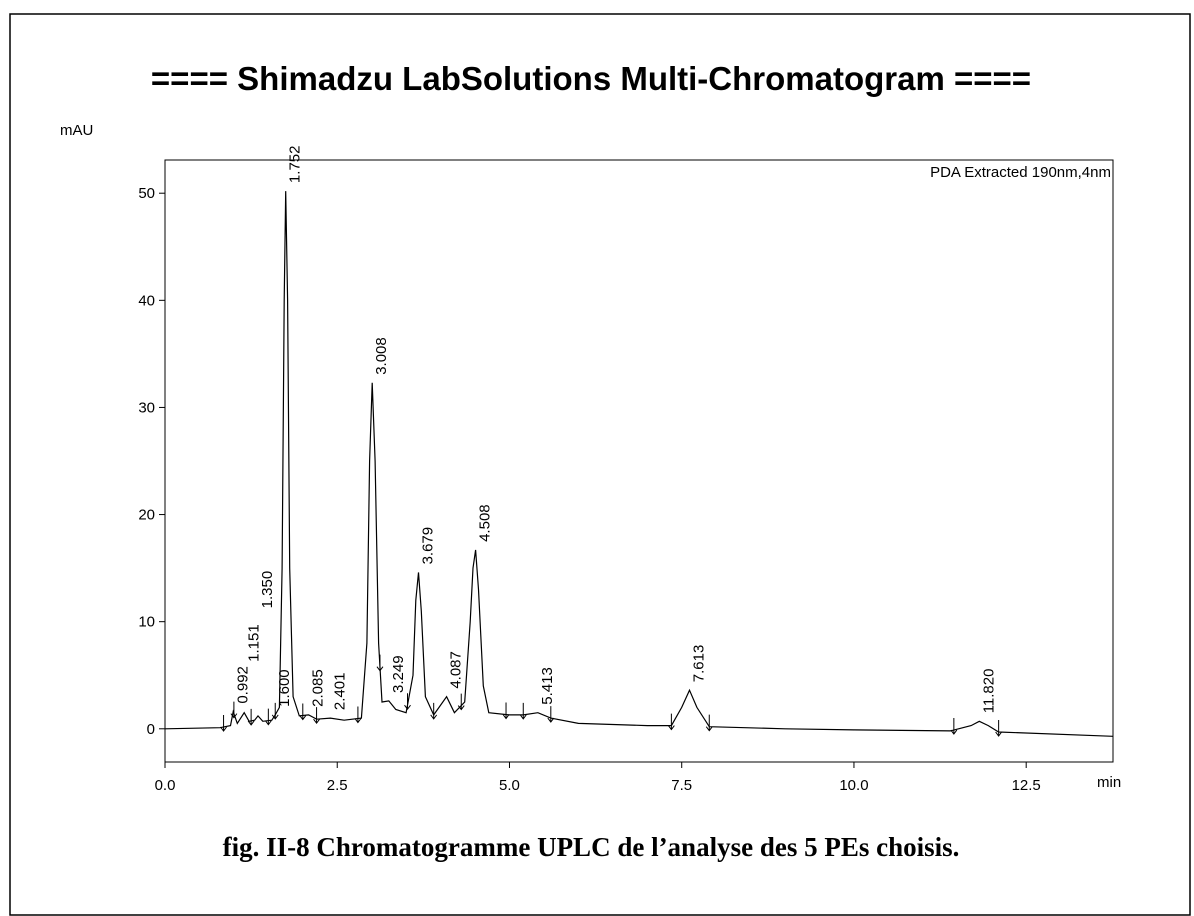 This screenshot has width=1194, height=916. What do you see at coordinates (699, 664) in the screenshot?
I see `peak-label: 7.613` at bounding box center [699, 664].